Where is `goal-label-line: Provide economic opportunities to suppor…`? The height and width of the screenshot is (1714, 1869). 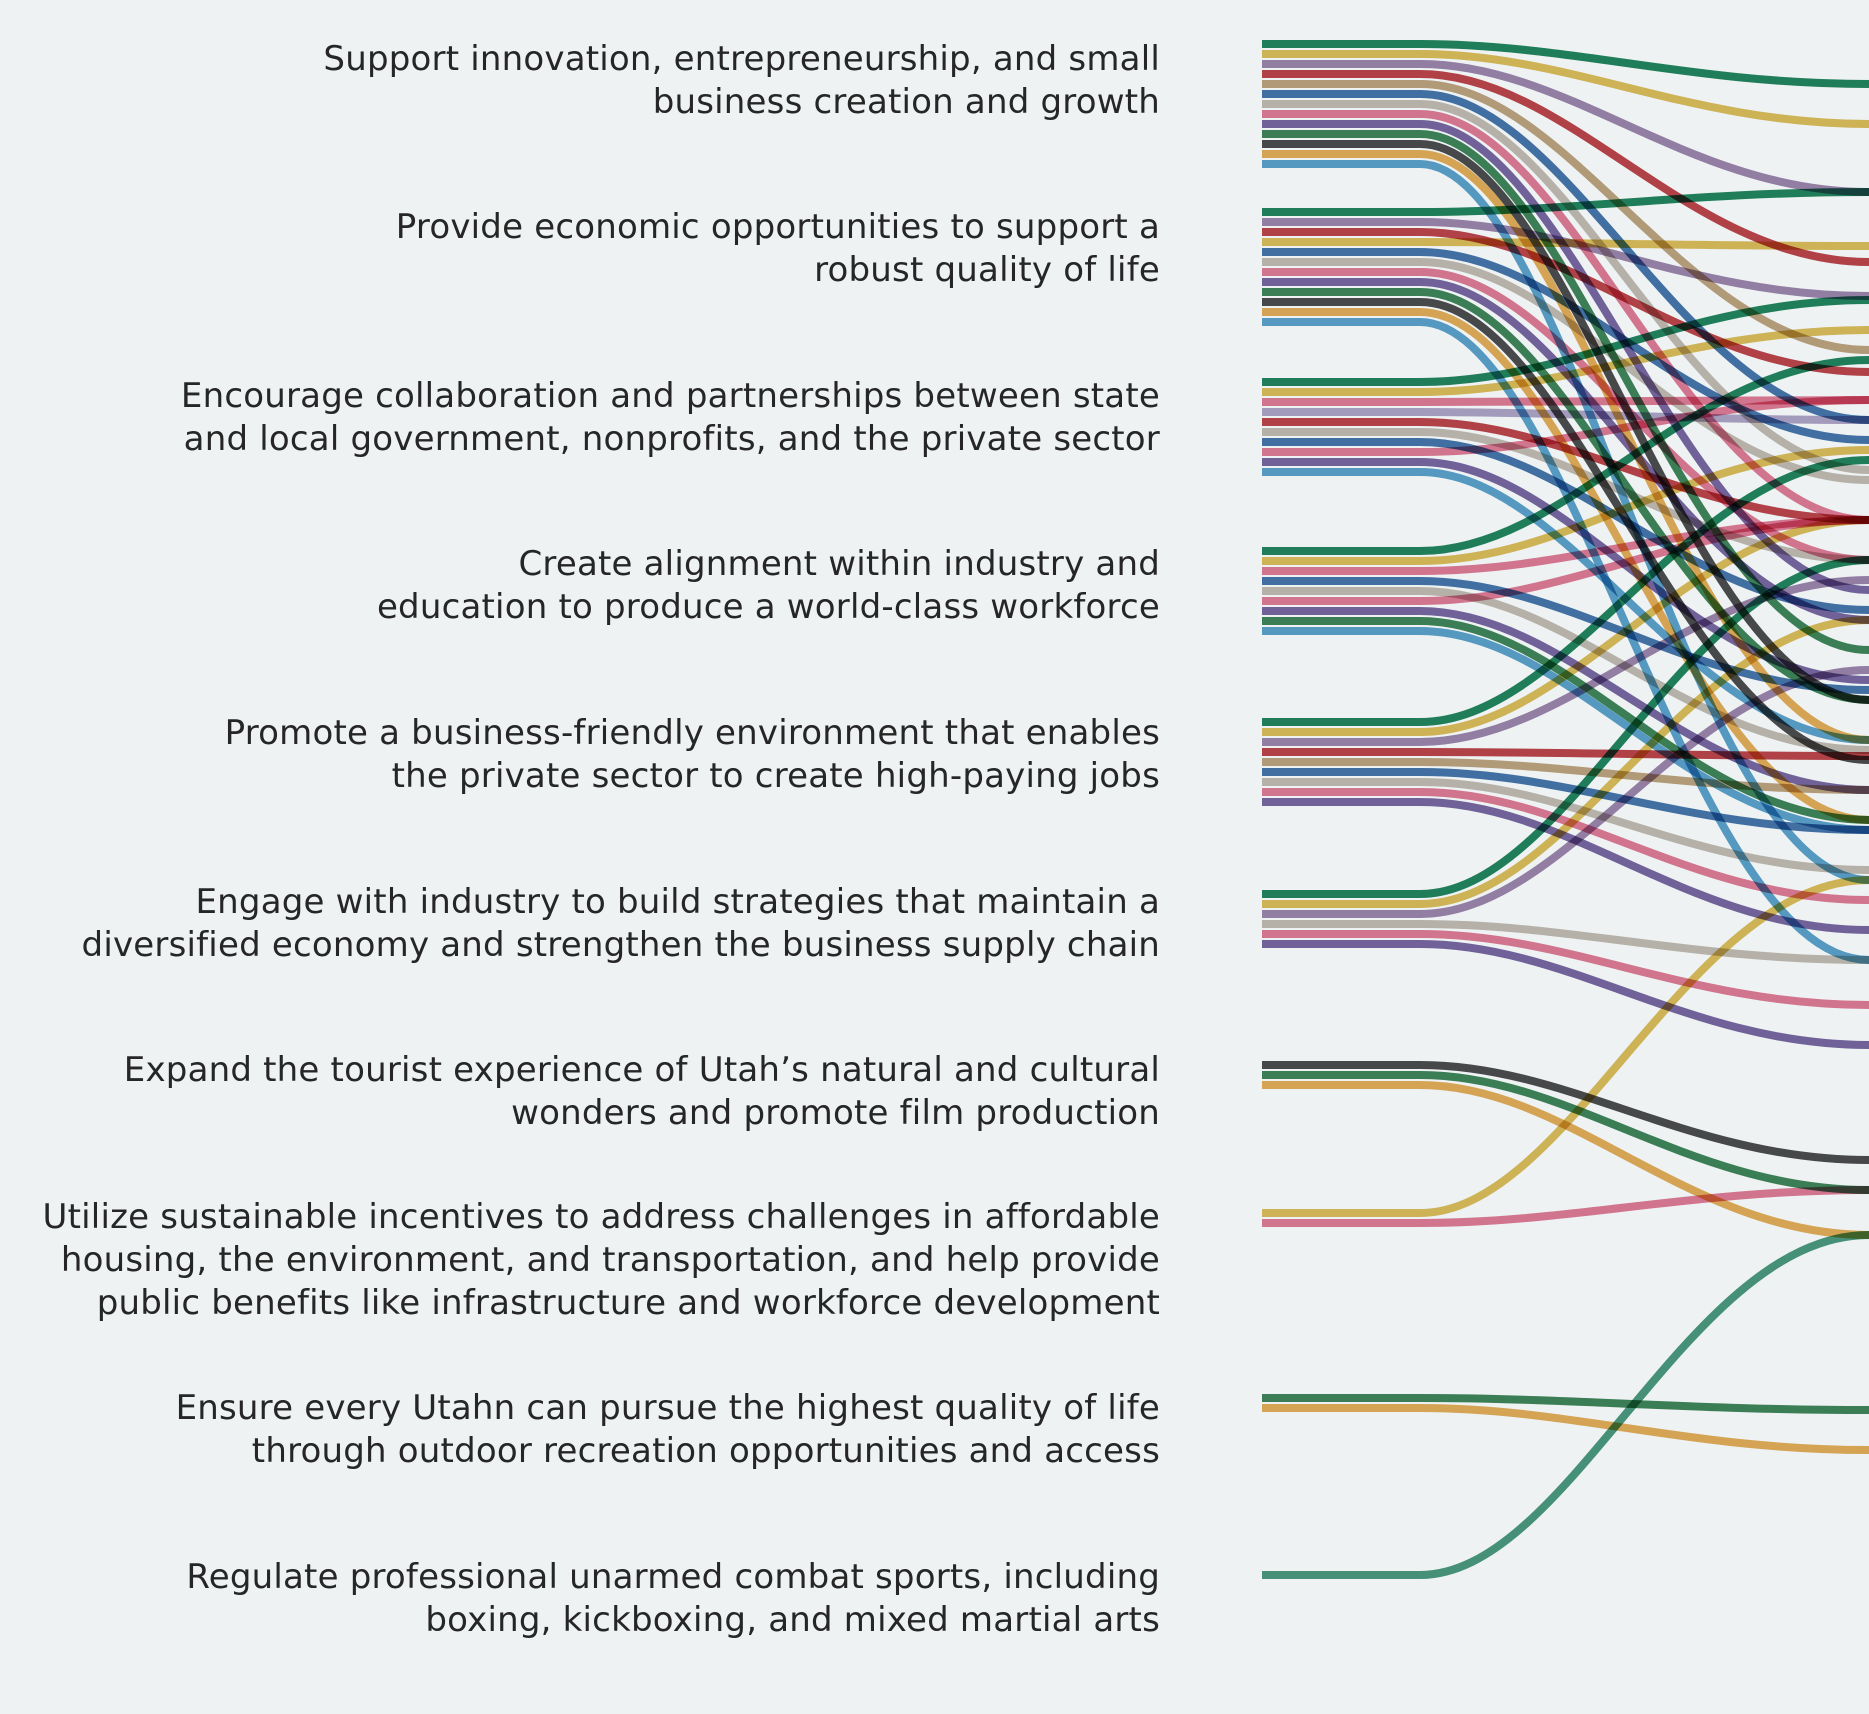
goal-label-line: Provide economic opportunities to suppor… is located at coordinates (777, 227).